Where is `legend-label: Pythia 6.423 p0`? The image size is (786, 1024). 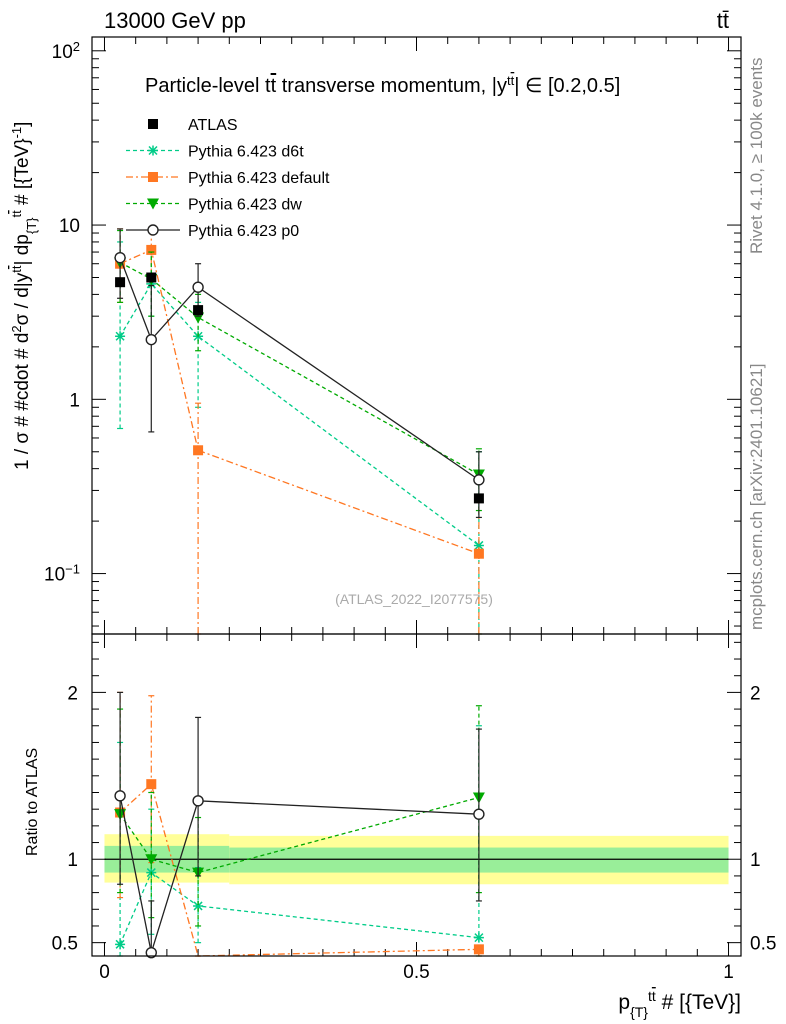
legend-label: Pythia 6.423 p0 is located at coordinates (243, 231).